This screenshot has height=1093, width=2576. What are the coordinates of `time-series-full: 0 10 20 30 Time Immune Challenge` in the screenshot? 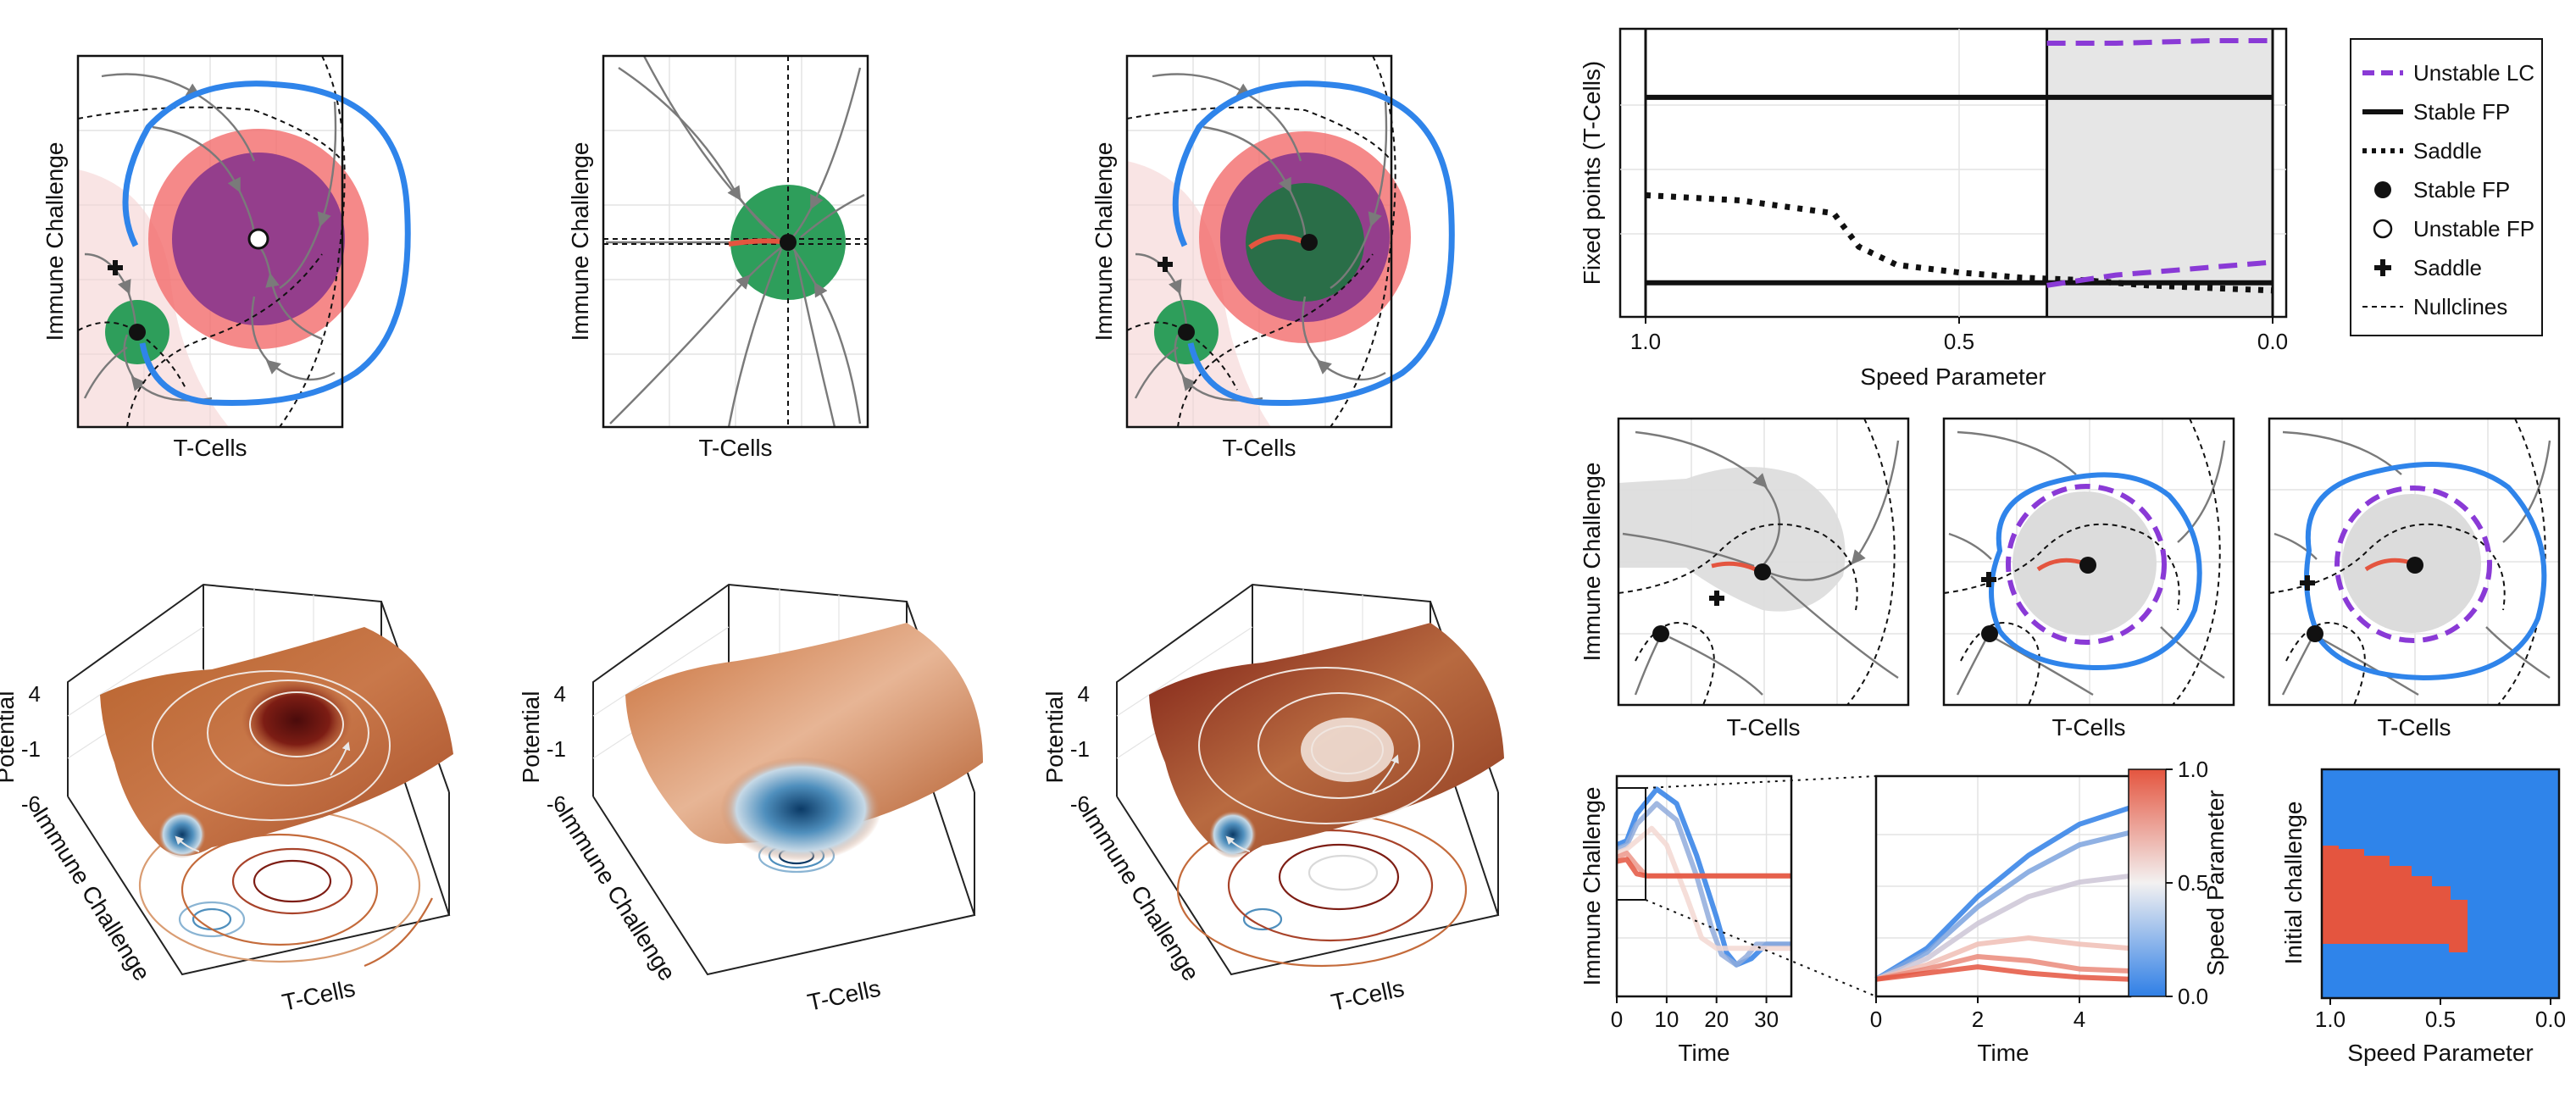 It's located at (1686, 920).